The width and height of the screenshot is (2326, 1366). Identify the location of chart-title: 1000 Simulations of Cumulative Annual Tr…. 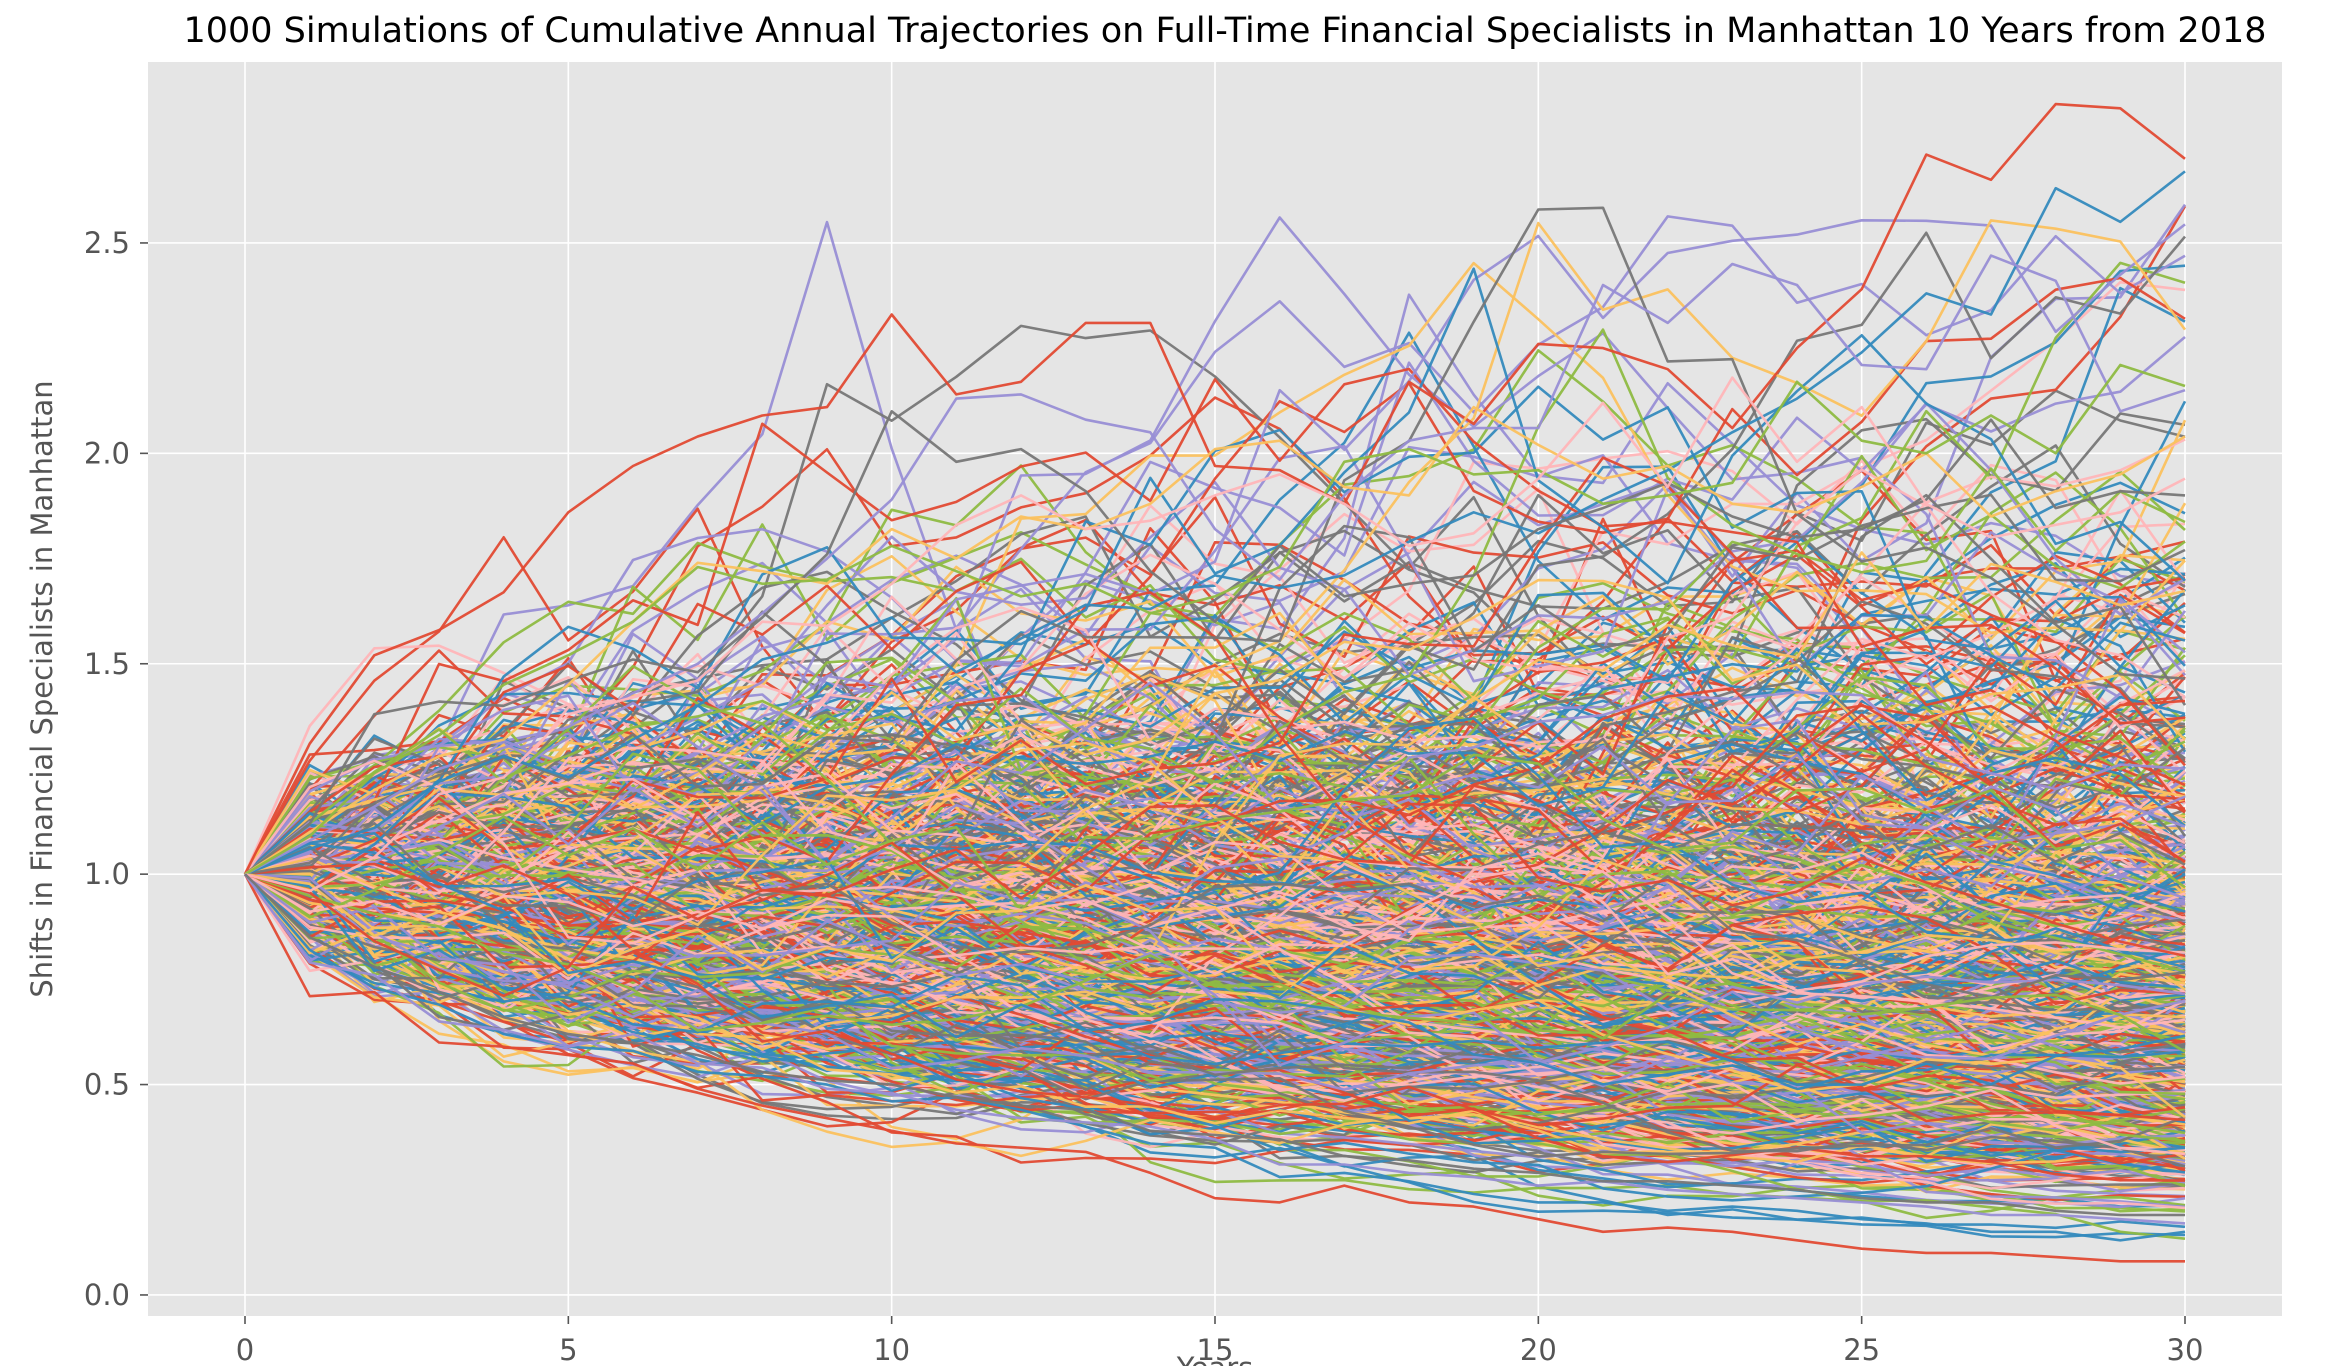
(1224, 31).